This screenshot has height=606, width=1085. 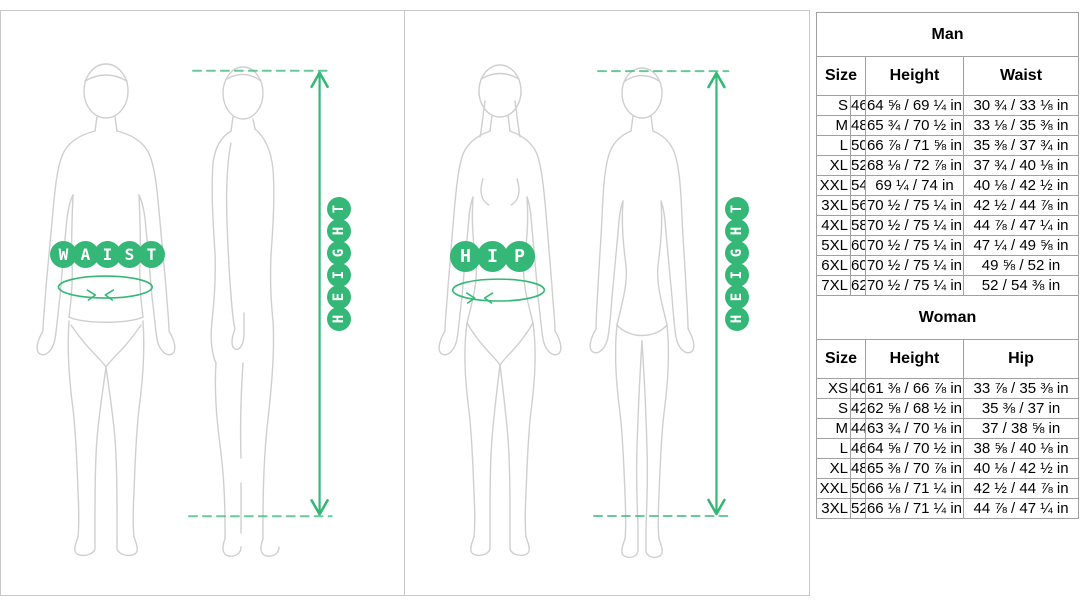 What do you see at coordinates (914, 508) in the screenshot?
I see `table-cell: 66 ⅛ / 71 ¼ in` at bounding box center [914, 508].